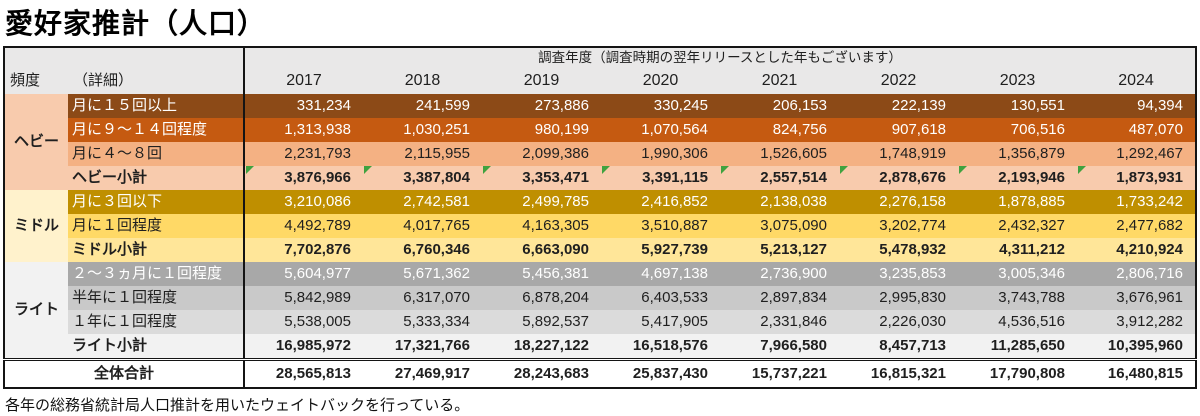 This screenshot has width=1200, height=416. I want to click on value-cell: 8,457,713, so click(898, 347).